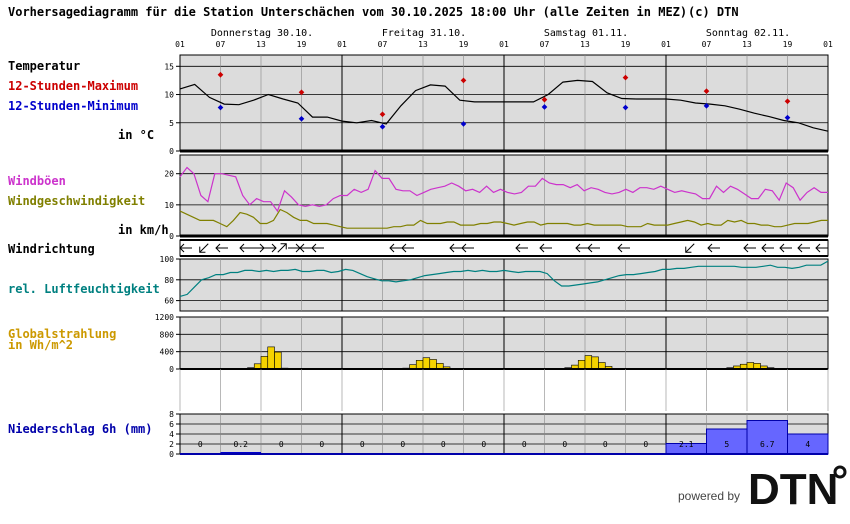  What do you see at coordinates (503, 189) in the screenshot?
I see `gust-line` at bounding box center [503, 189].